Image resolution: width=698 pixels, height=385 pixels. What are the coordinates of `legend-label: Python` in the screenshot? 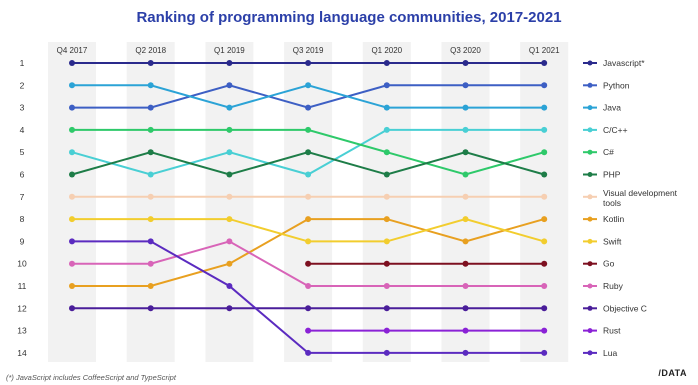 It's located at (616, 85).